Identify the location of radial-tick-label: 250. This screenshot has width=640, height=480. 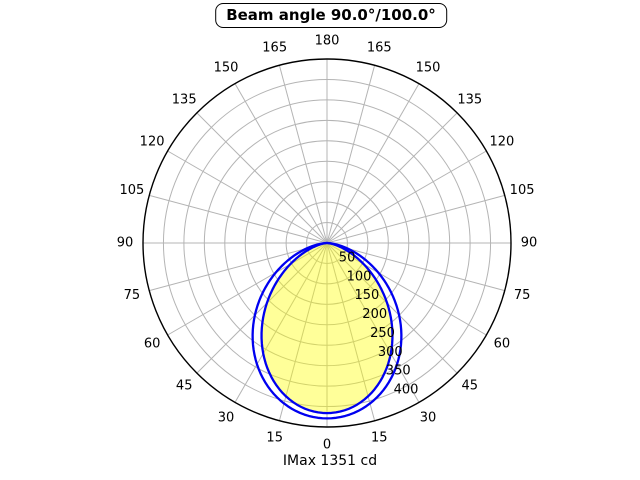
(382, 333).